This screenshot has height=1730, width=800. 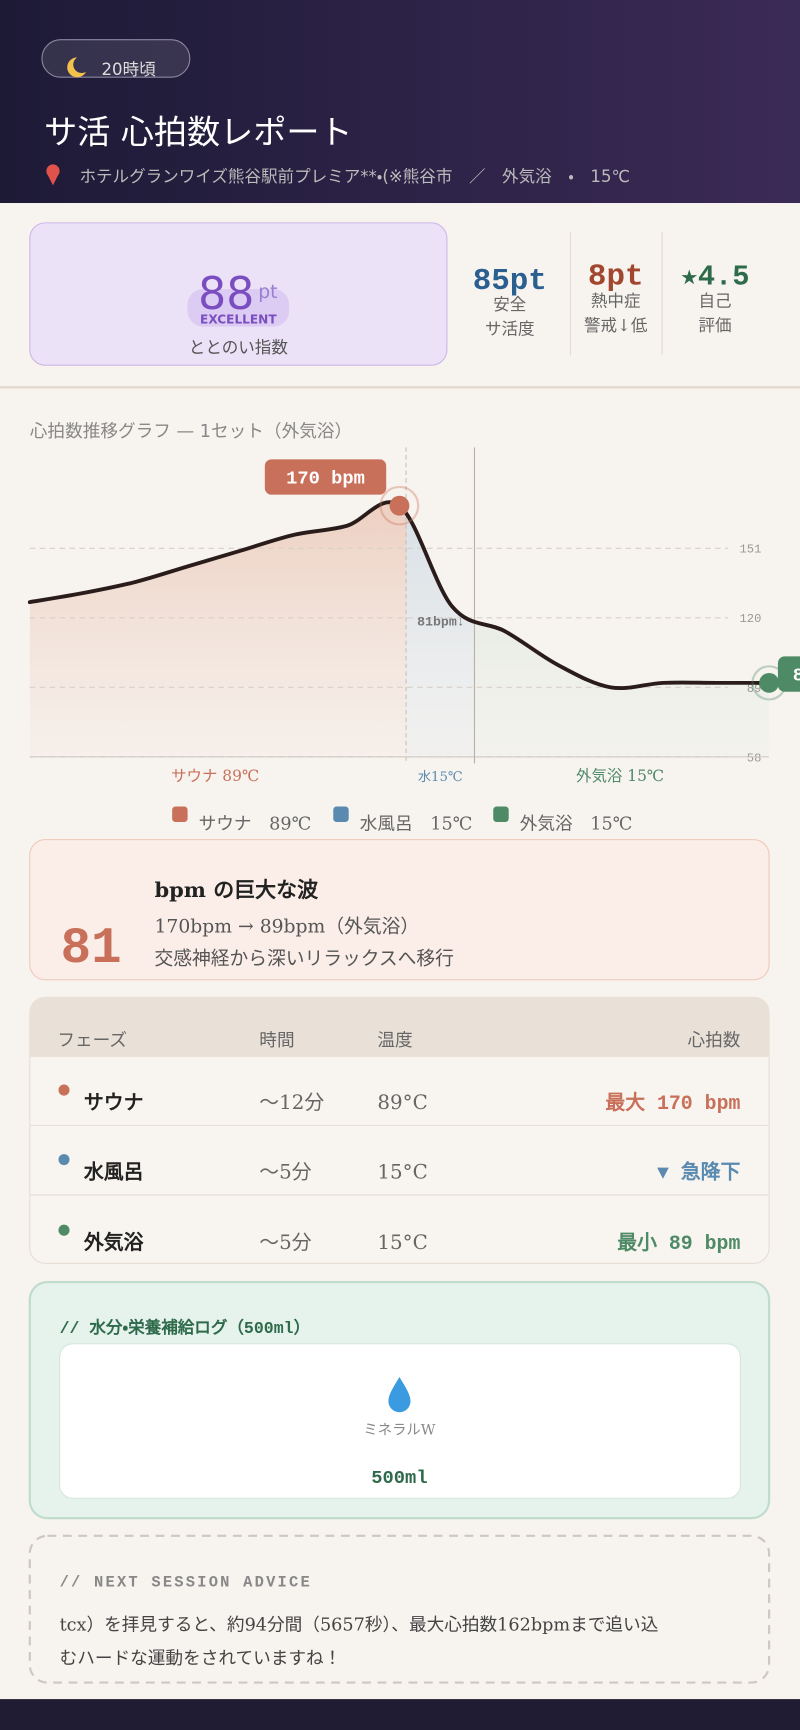 I want to click on peak-marker, so click(x=399, y=505).